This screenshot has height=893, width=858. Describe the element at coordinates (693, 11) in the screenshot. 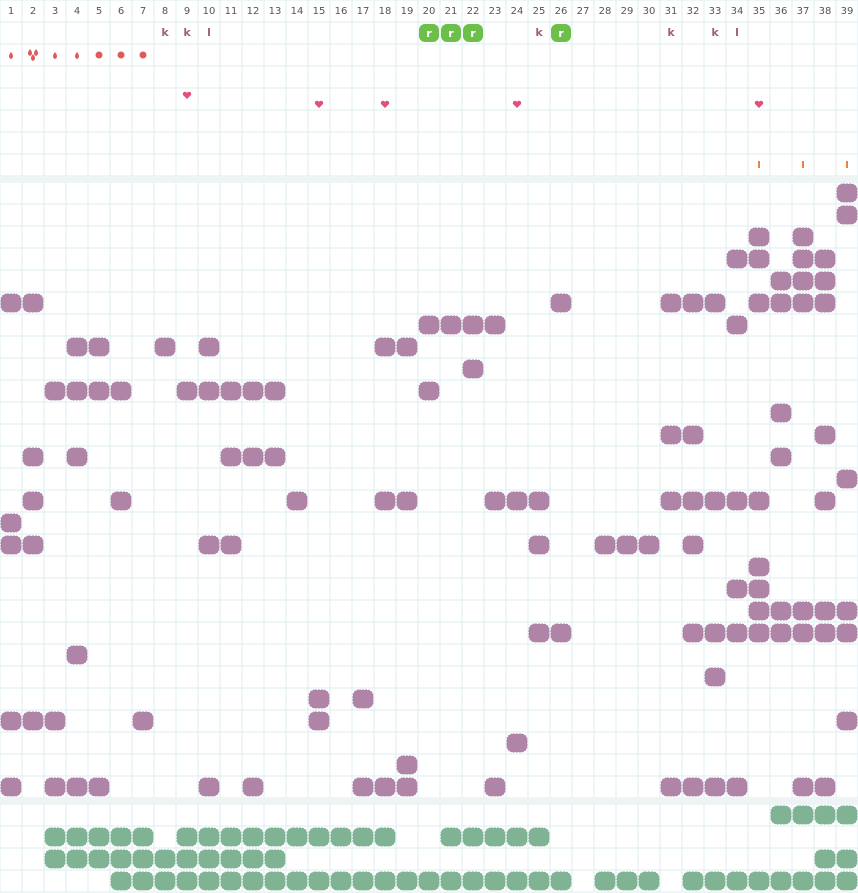

I see `column-label: 32` at that location.